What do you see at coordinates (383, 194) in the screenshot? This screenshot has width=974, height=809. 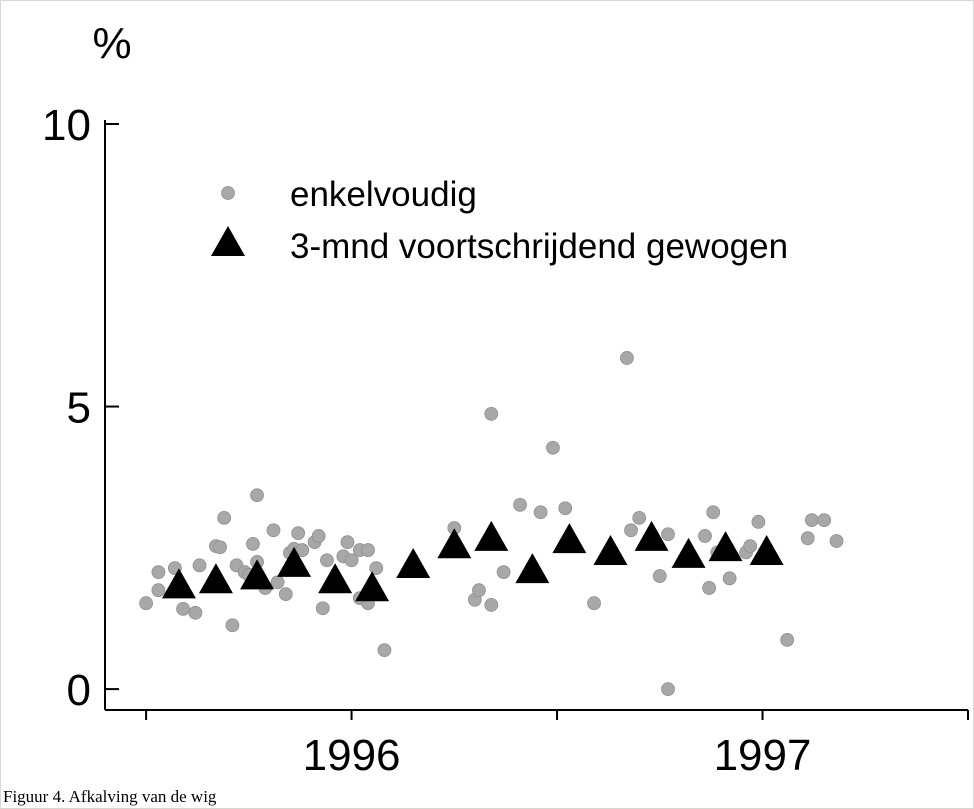 I see `legend-label: enkelvoudig` at bounding box center [383, 194].